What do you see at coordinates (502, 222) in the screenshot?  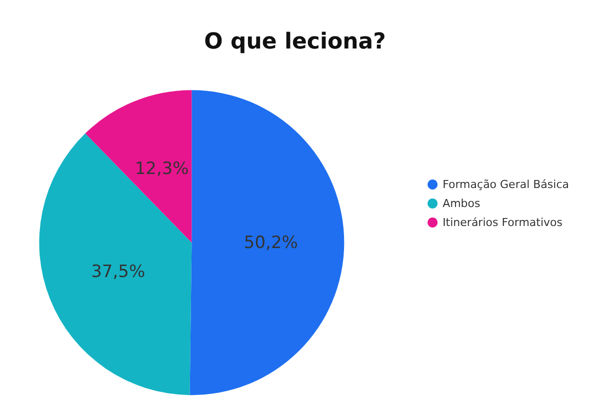 I see `legend-label: Itinerários Formativos` at bounding box center [502, 222].